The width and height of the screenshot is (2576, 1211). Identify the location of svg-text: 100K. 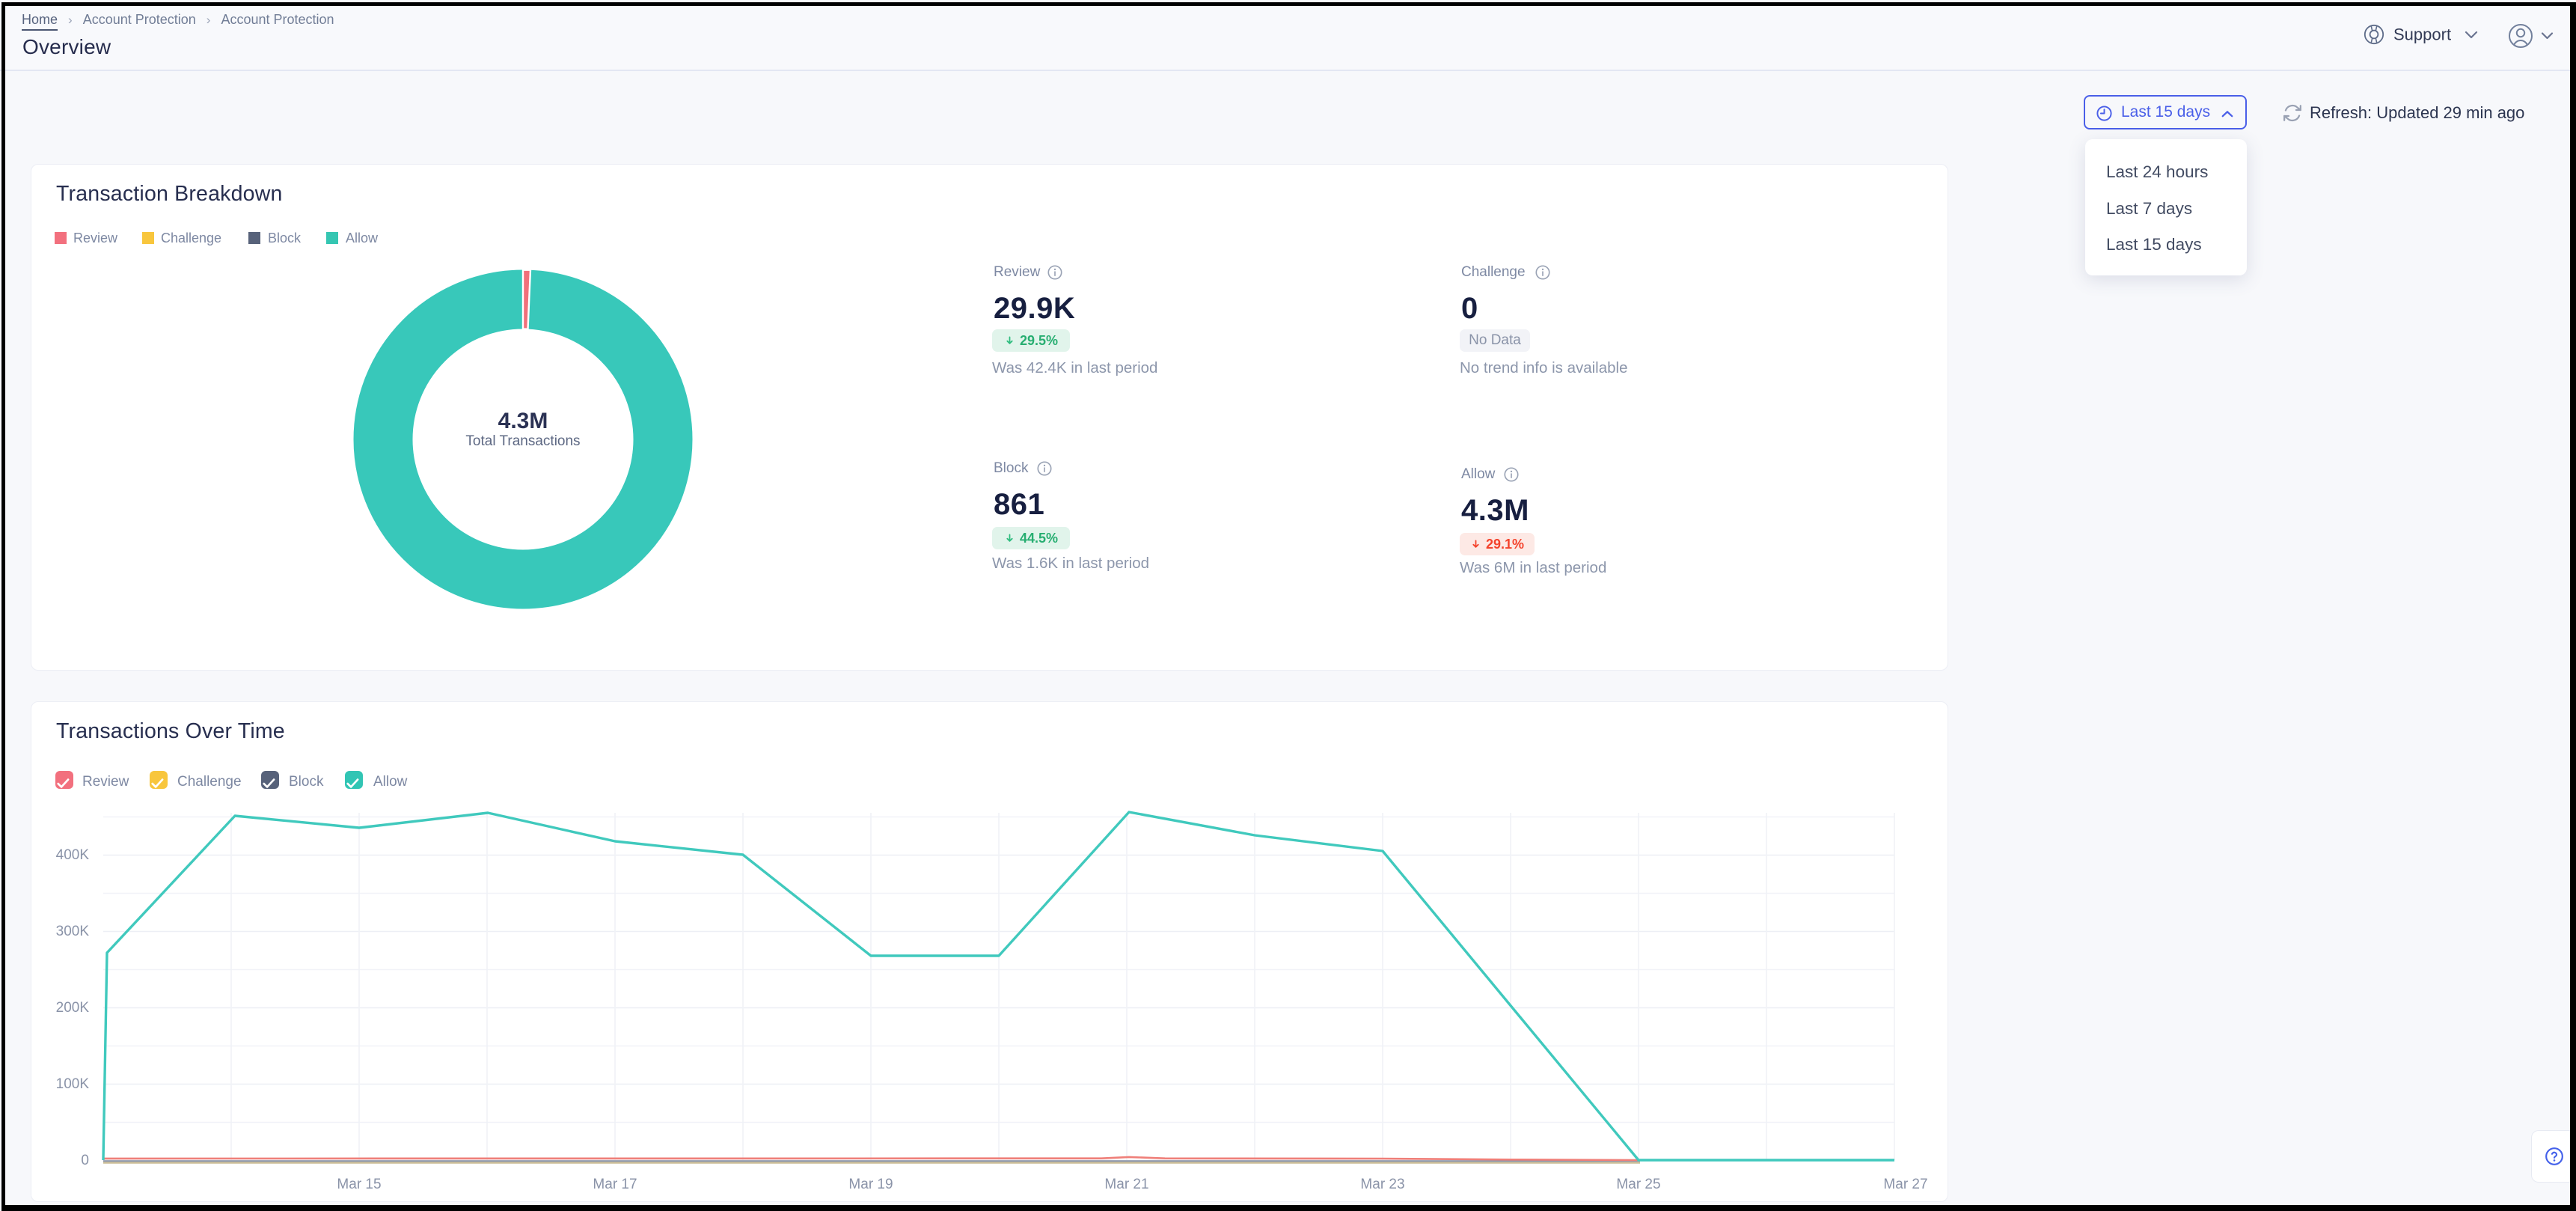
(73, 1084).